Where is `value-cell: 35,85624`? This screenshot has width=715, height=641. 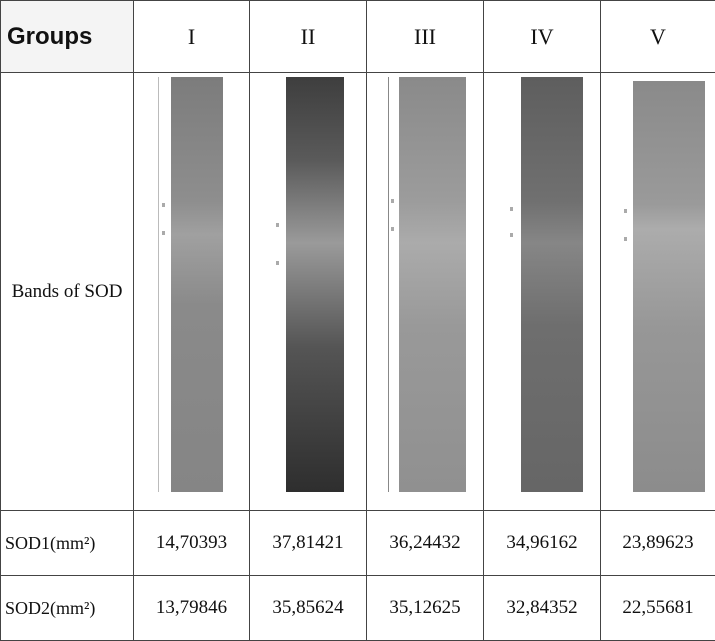 value-cell: 35,85624 is located at coordinates (308, 608).